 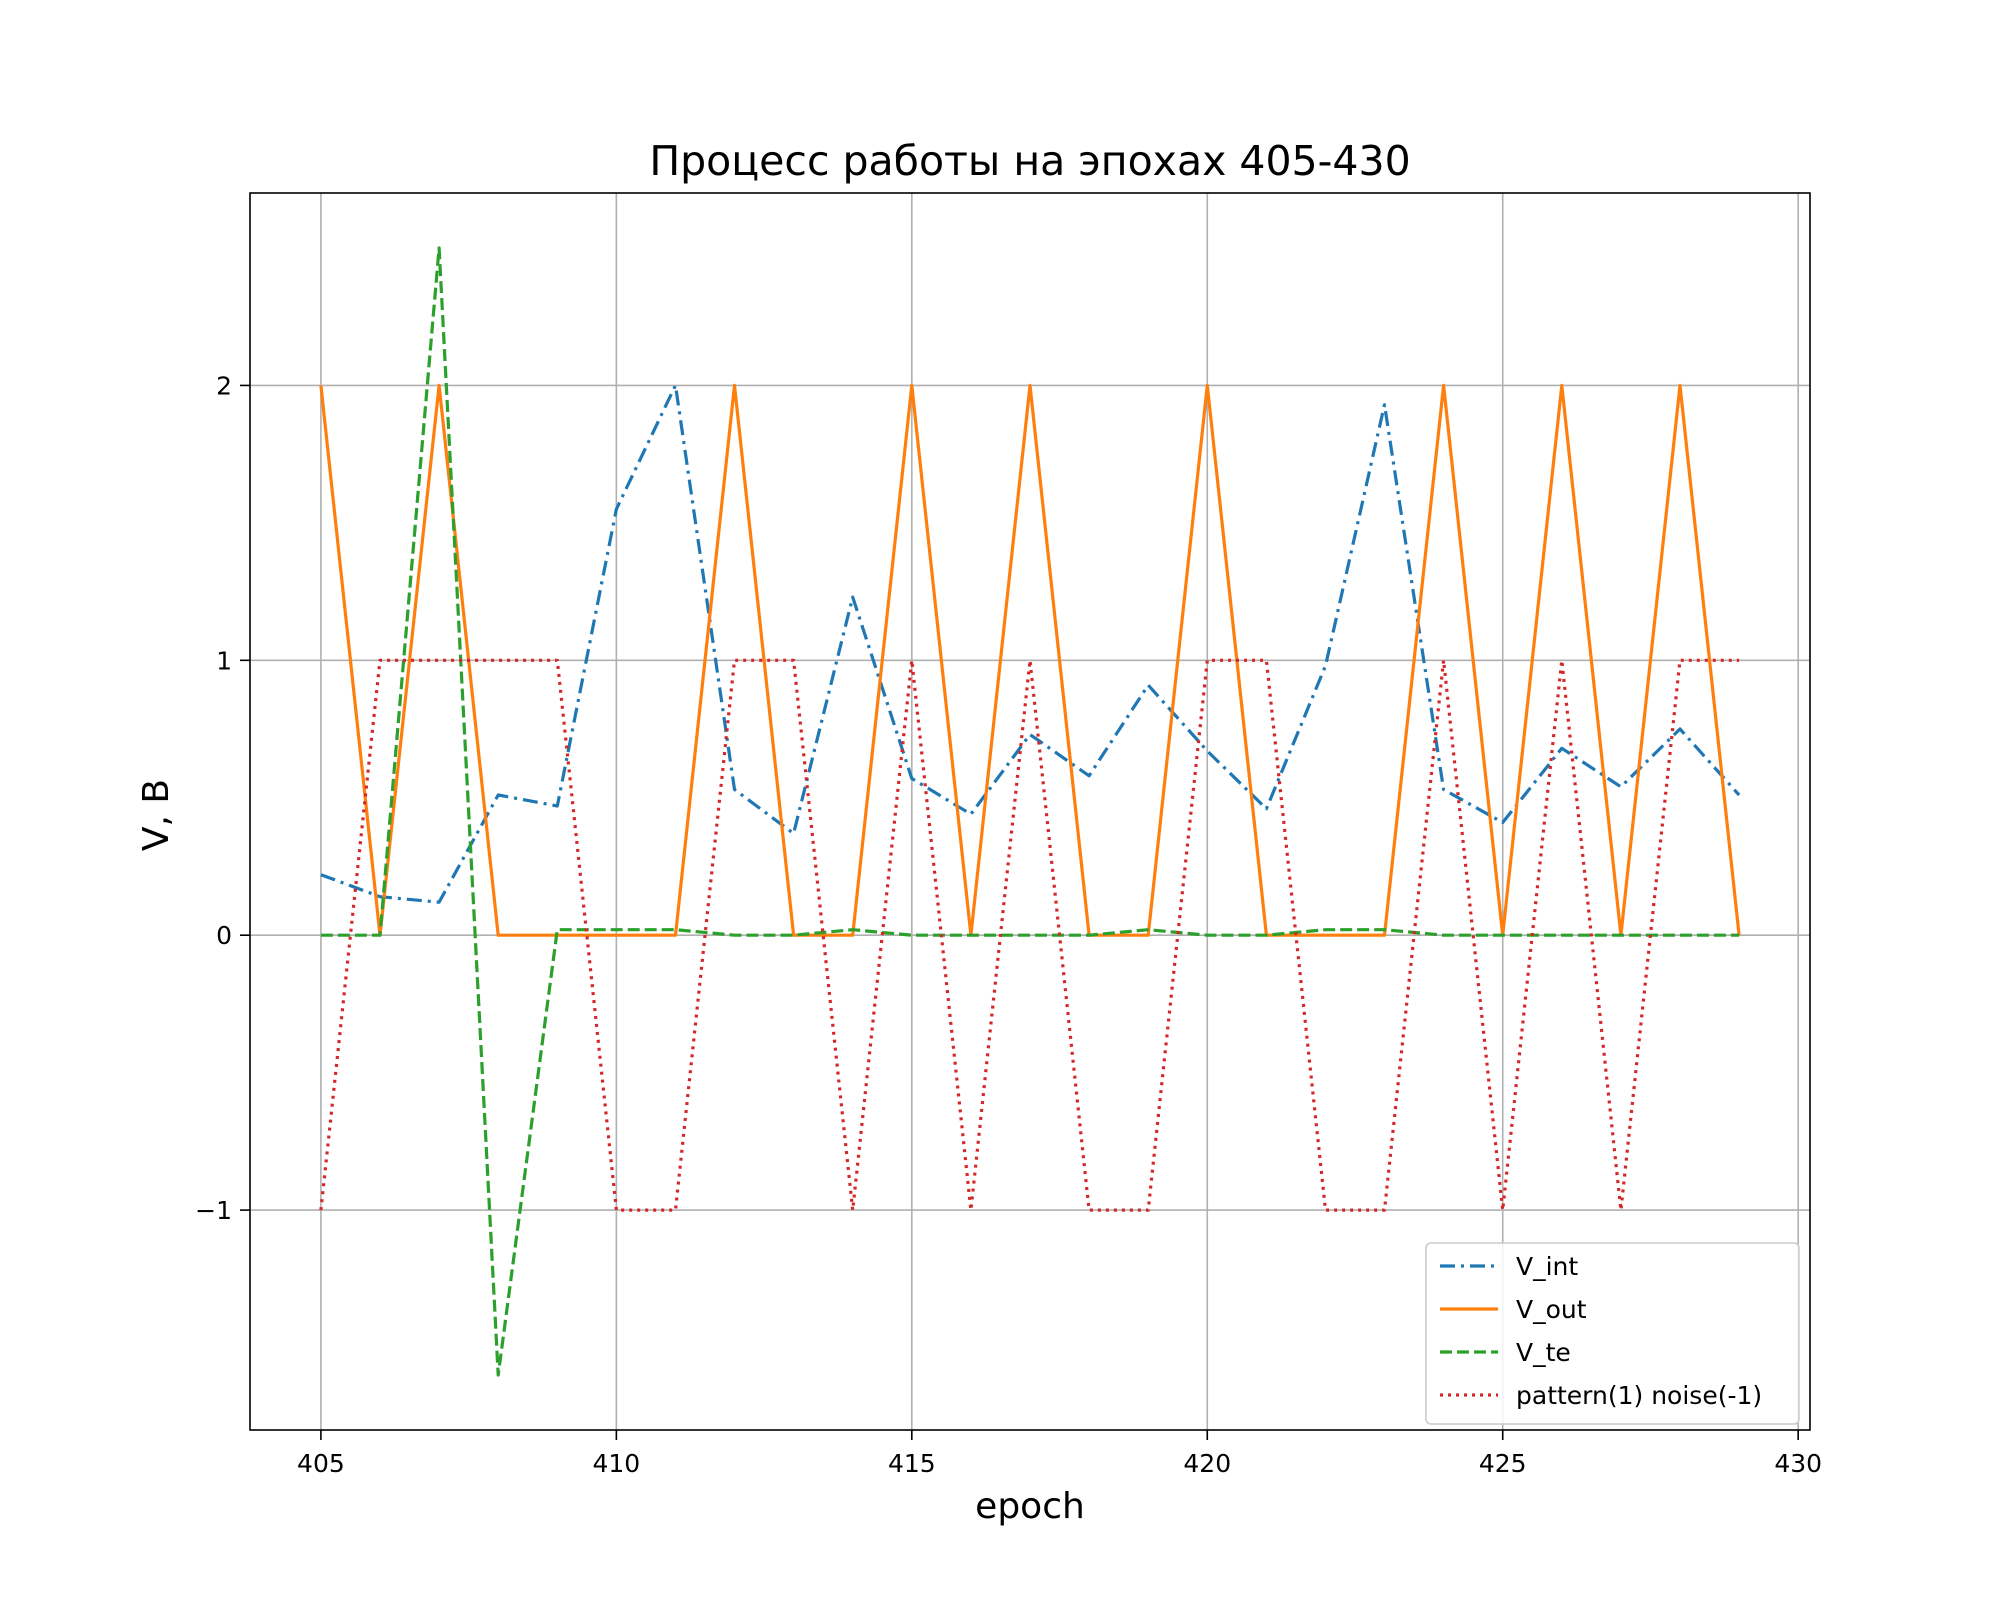 I want to click on legend: V_int V_out V_te pattern(1) noise(-1), so click(x=1612, y=1333).